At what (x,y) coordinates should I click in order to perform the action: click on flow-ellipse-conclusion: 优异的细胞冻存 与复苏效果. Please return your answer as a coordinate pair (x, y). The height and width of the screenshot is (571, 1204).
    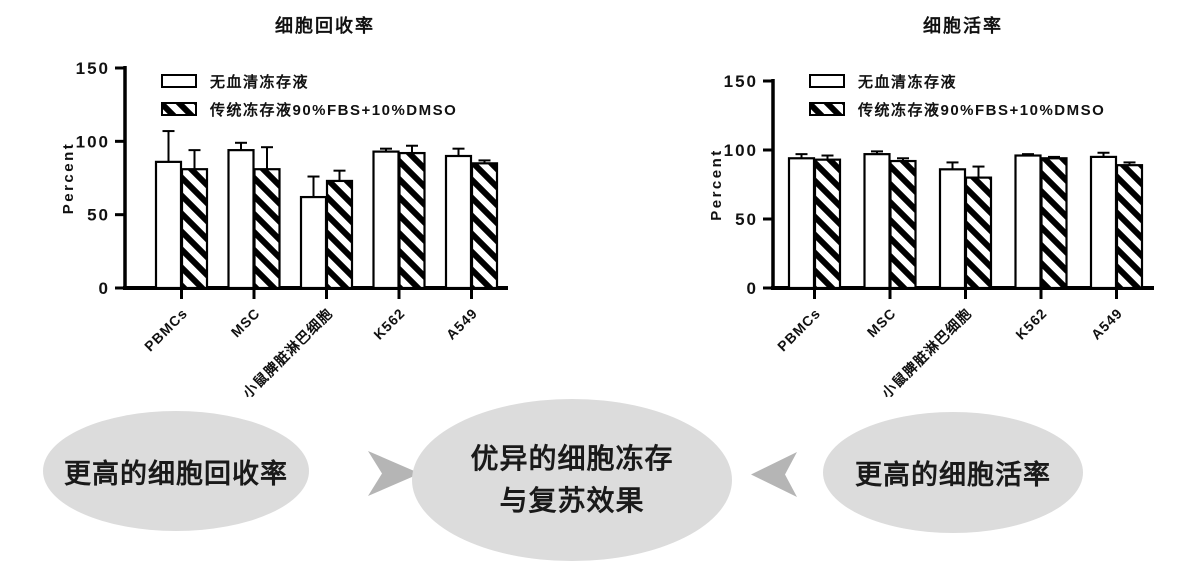
    Looking at the image, I should click on (572, 480).